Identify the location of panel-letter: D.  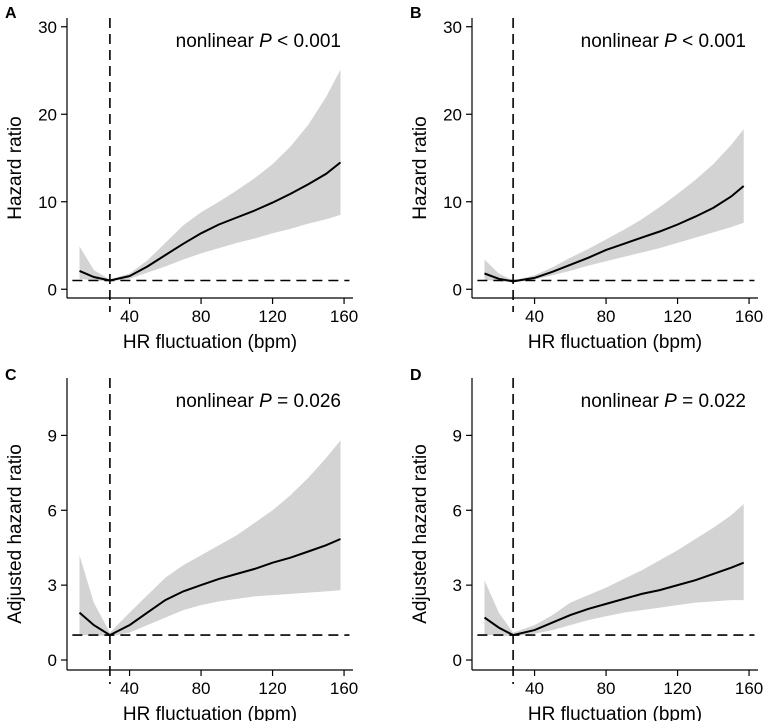
(416, 375).